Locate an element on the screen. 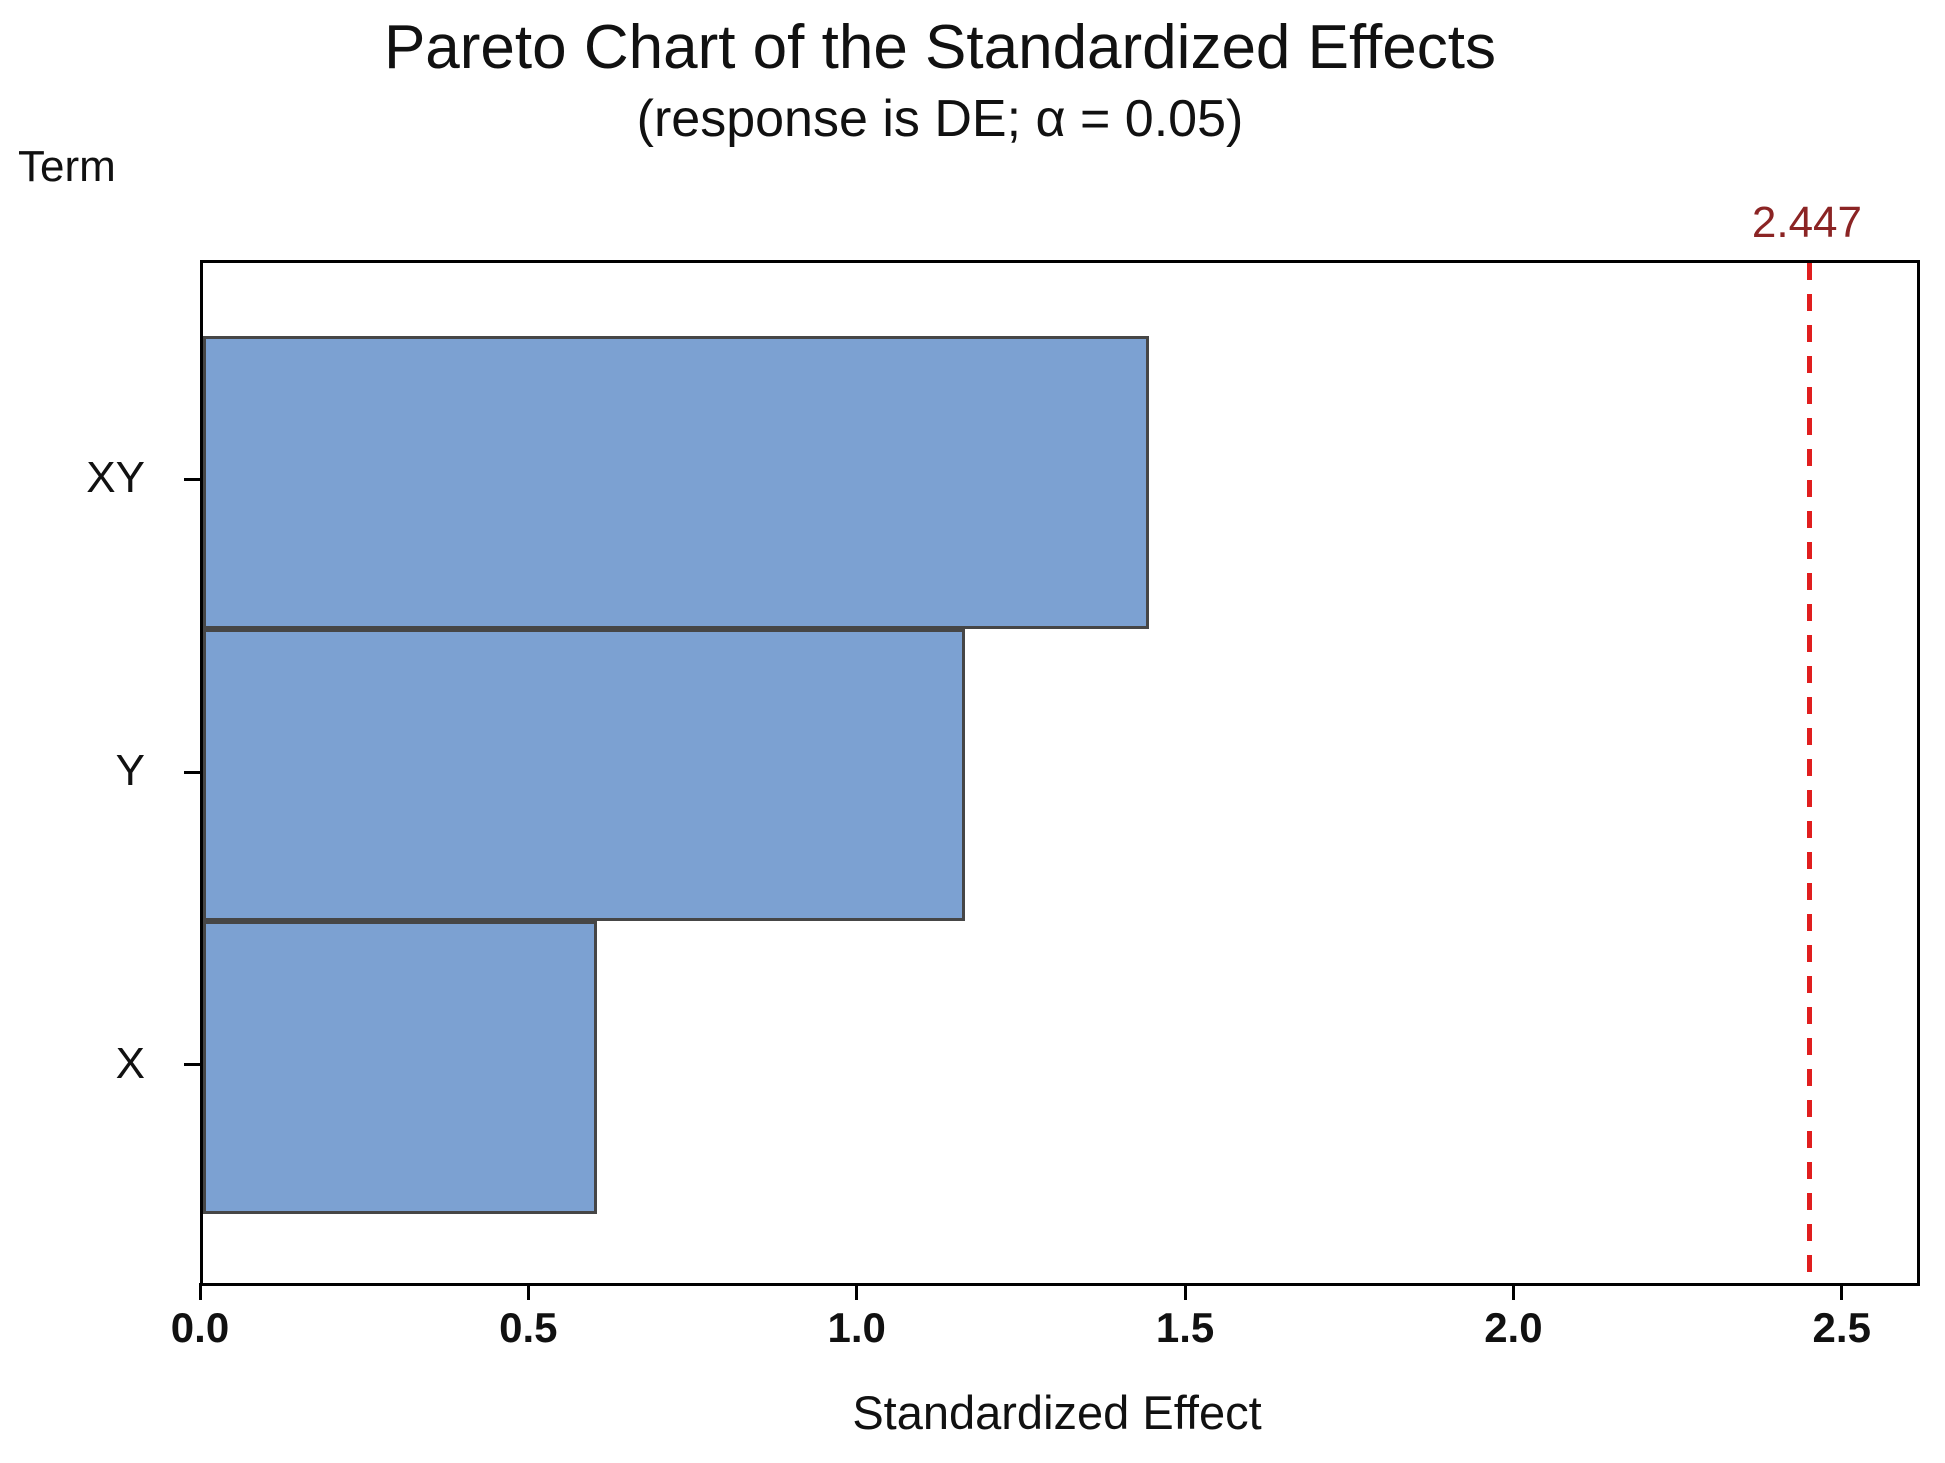 The image size is (1945, 1463). reference-line-value-label: 2.447 is located at coordinates (1806, 222).